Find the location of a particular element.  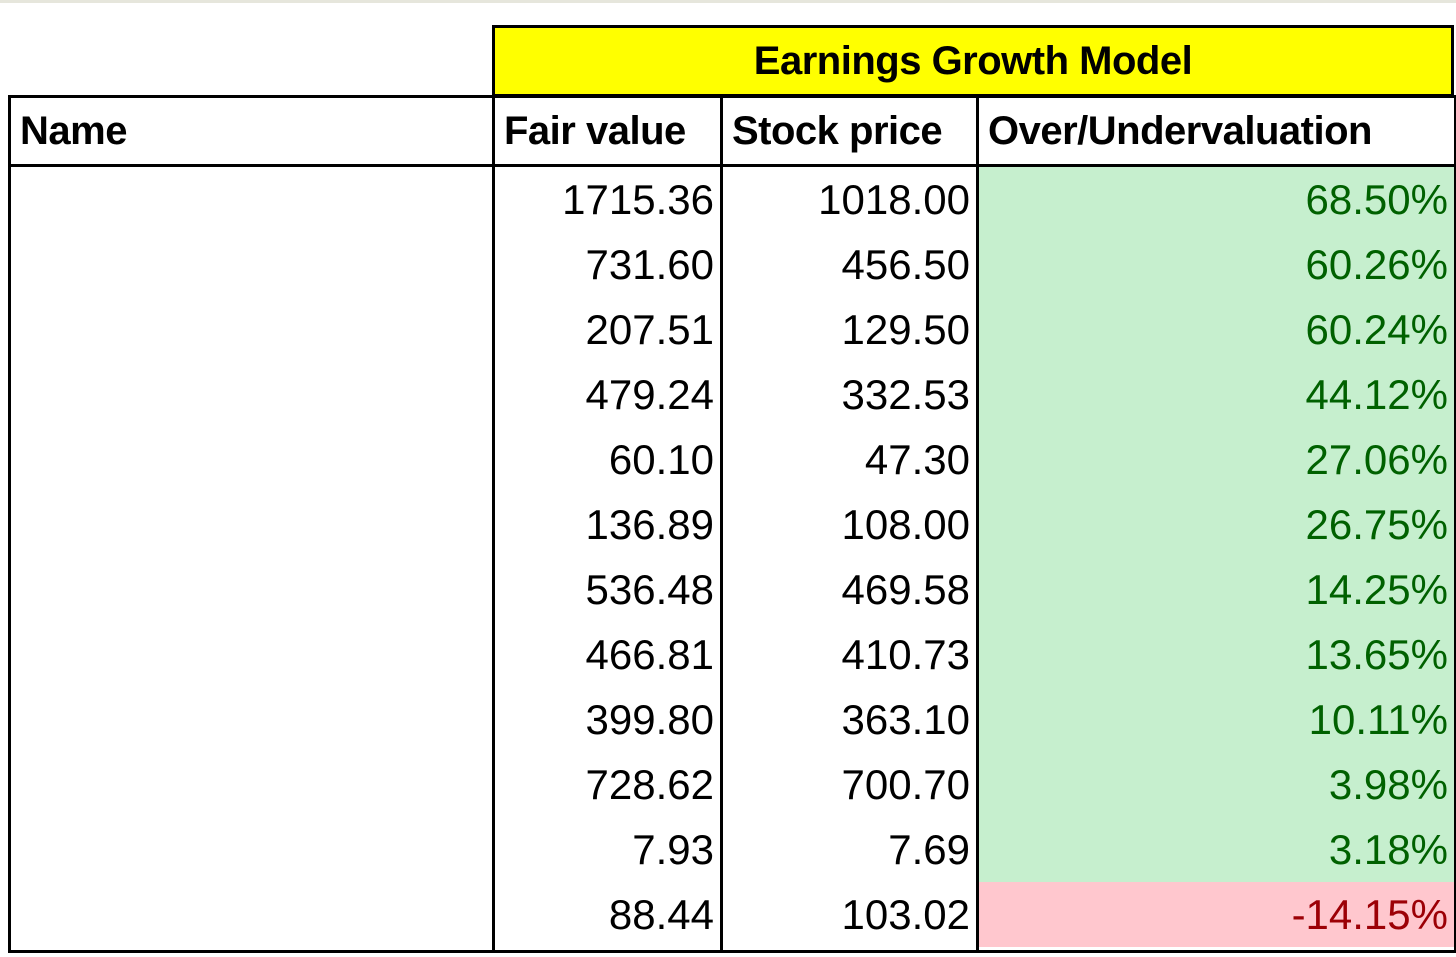

column-header: Fair value is located at coordinates (607, 131).